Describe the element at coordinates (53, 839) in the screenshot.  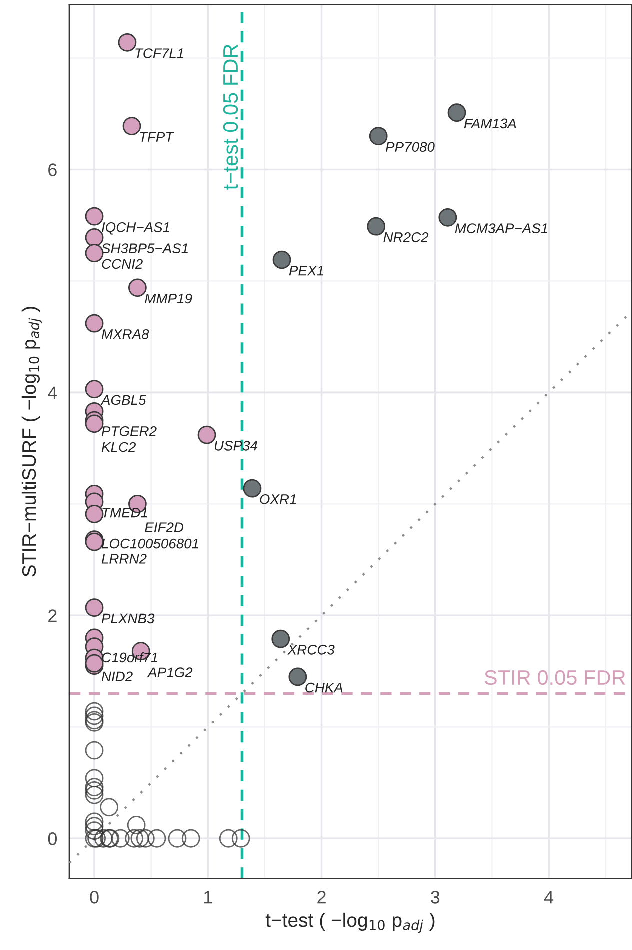
I see `y-tick-label: 0` at that location.